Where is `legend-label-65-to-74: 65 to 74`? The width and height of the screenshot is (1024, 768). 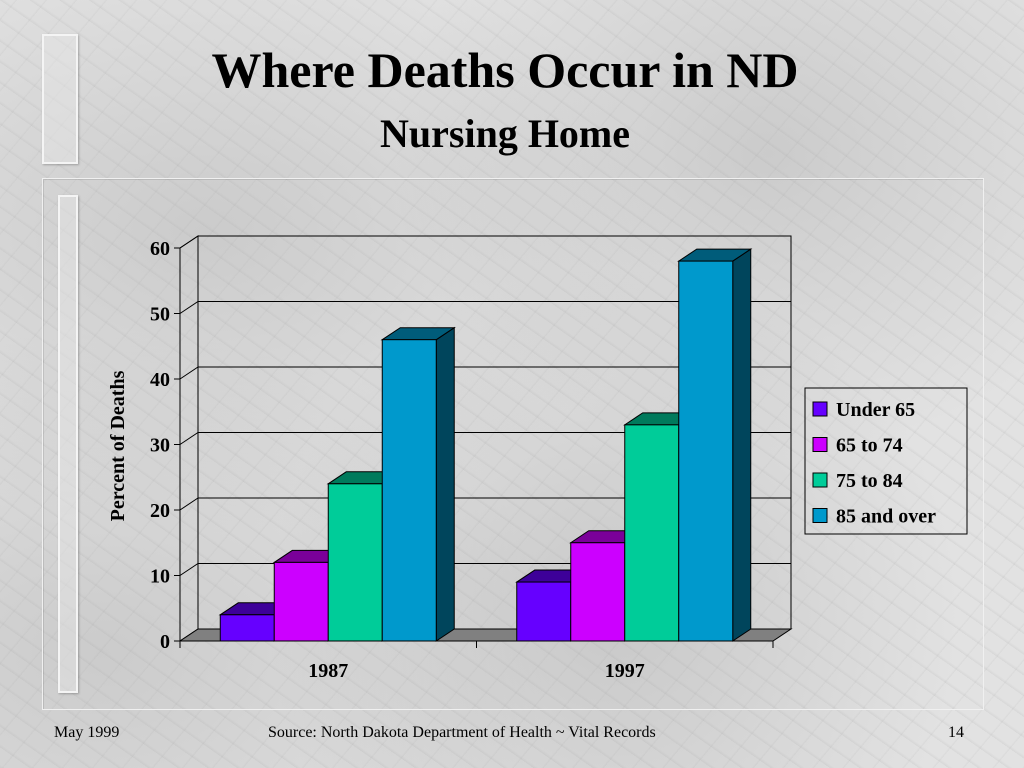 legend-label-65-to-74: 65 to 74 is located at coordinates (869, 446).